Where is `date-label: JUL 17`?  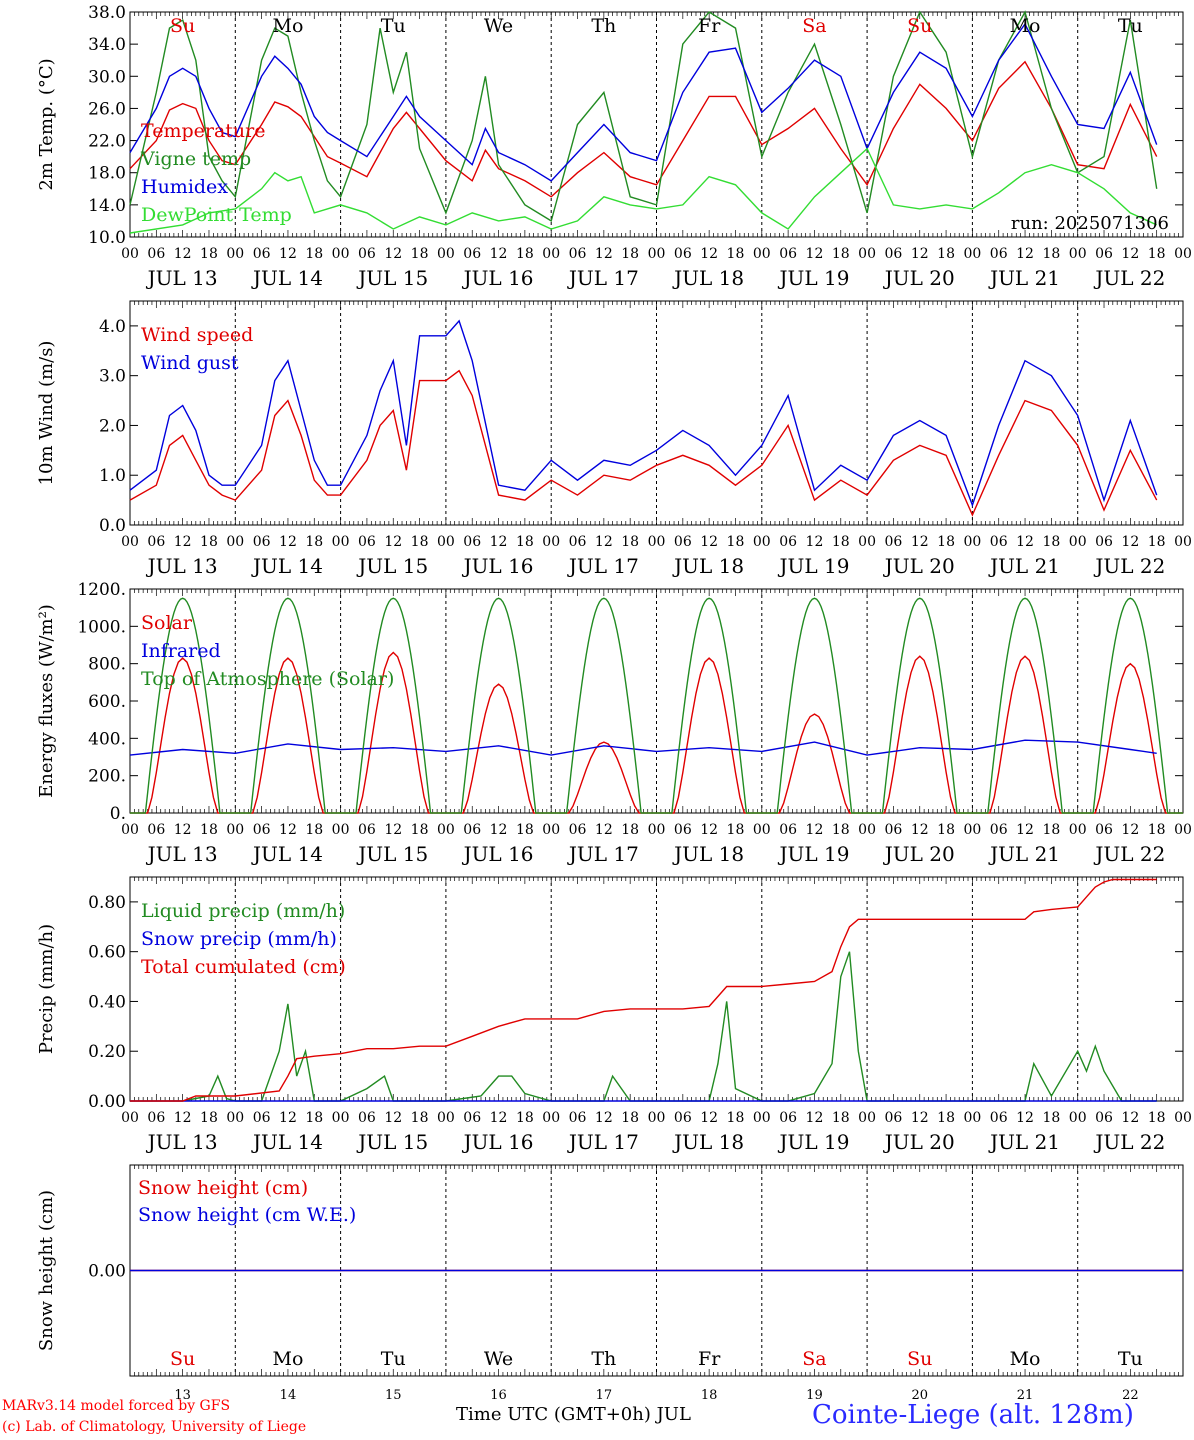 date-label: JUL 17 is located at coordinates (603, 854).